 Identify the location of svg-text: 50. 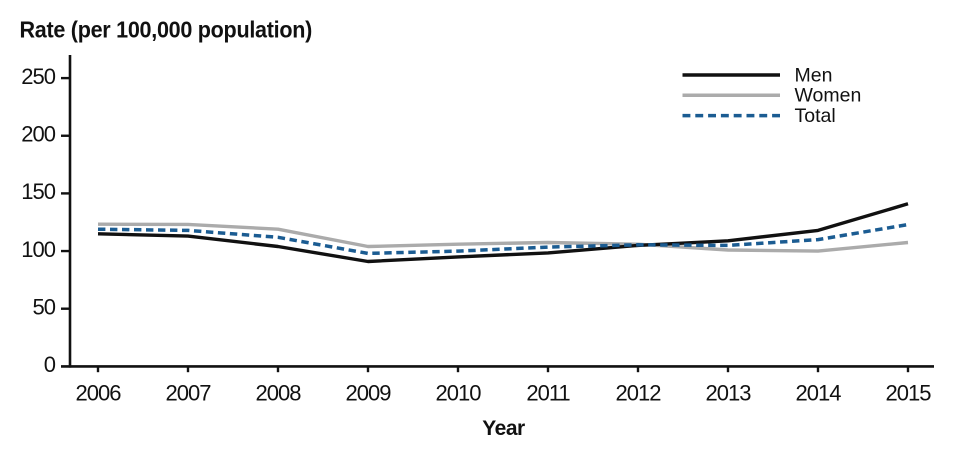
(44, 306).